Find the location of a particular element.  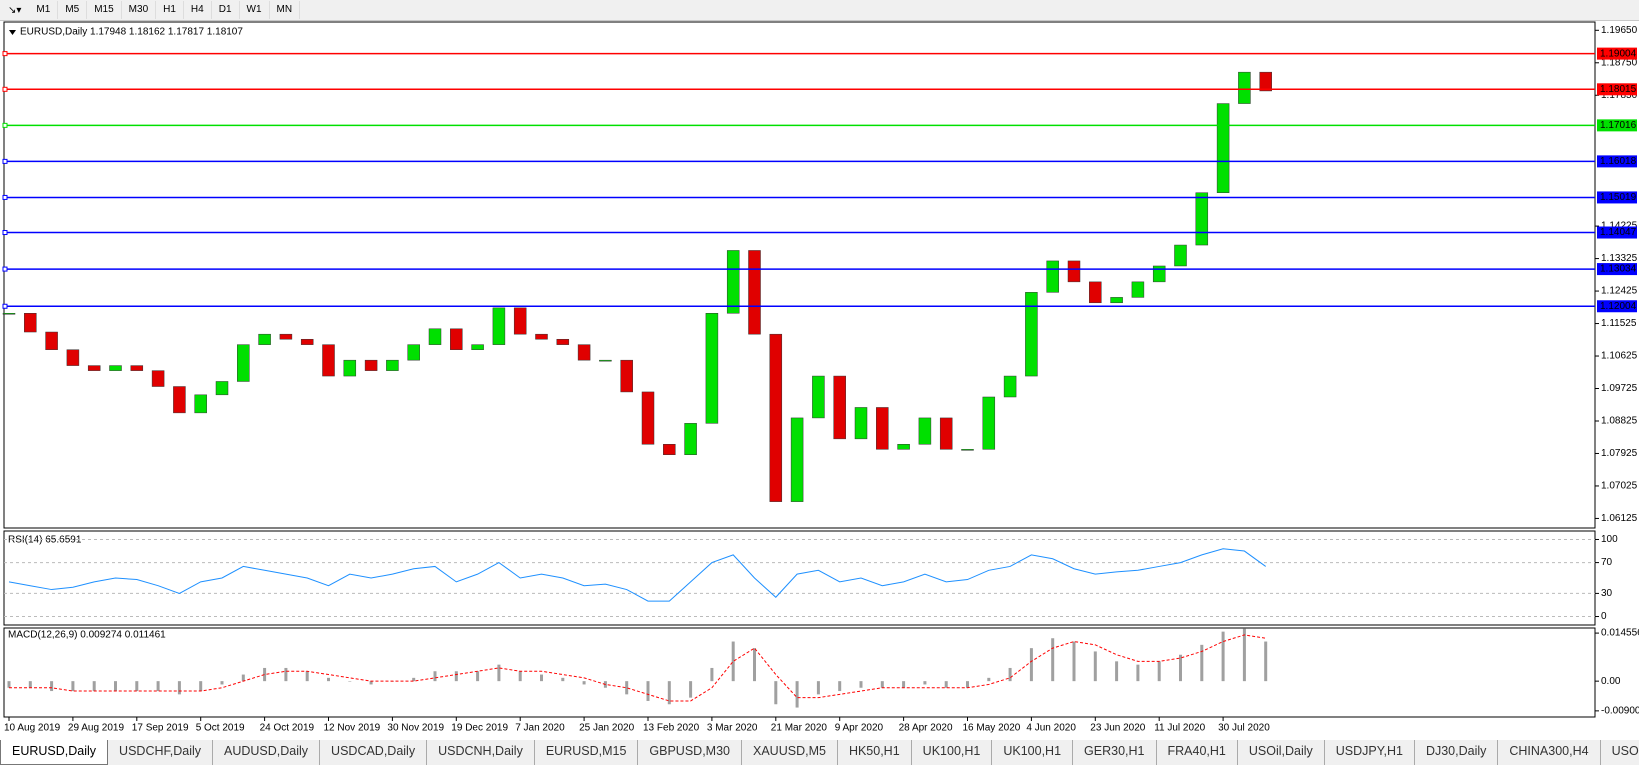

chart-tab: USDCNH,Daily is located at coordinates (481, 752).